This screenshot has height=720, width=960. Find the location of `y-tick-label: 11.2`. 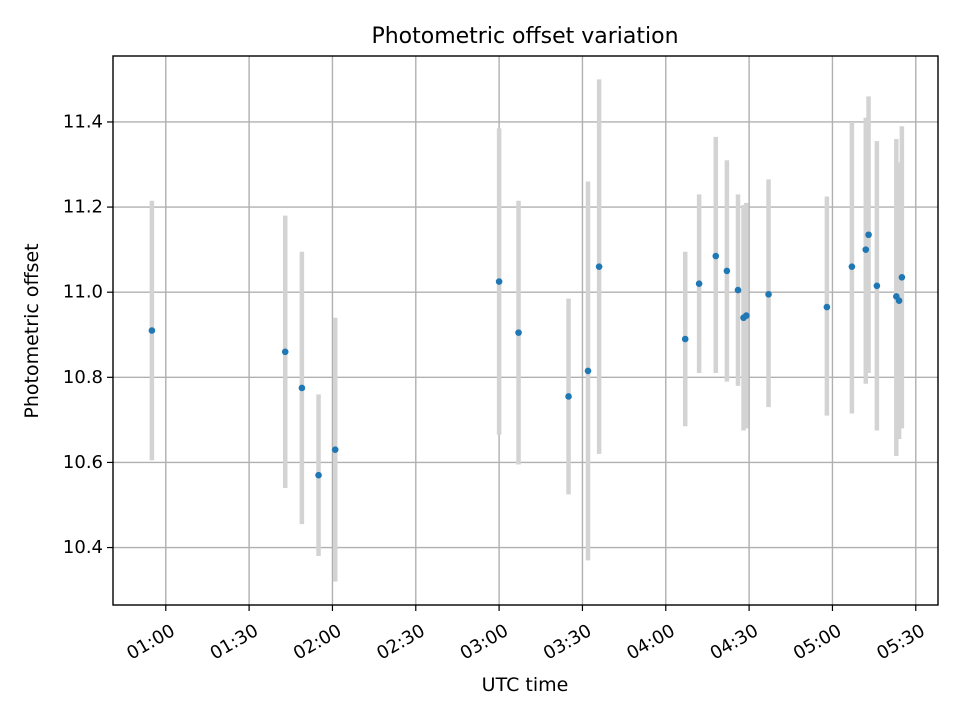

y-tick-label: 11.2 is located at coordinates (83, 207).